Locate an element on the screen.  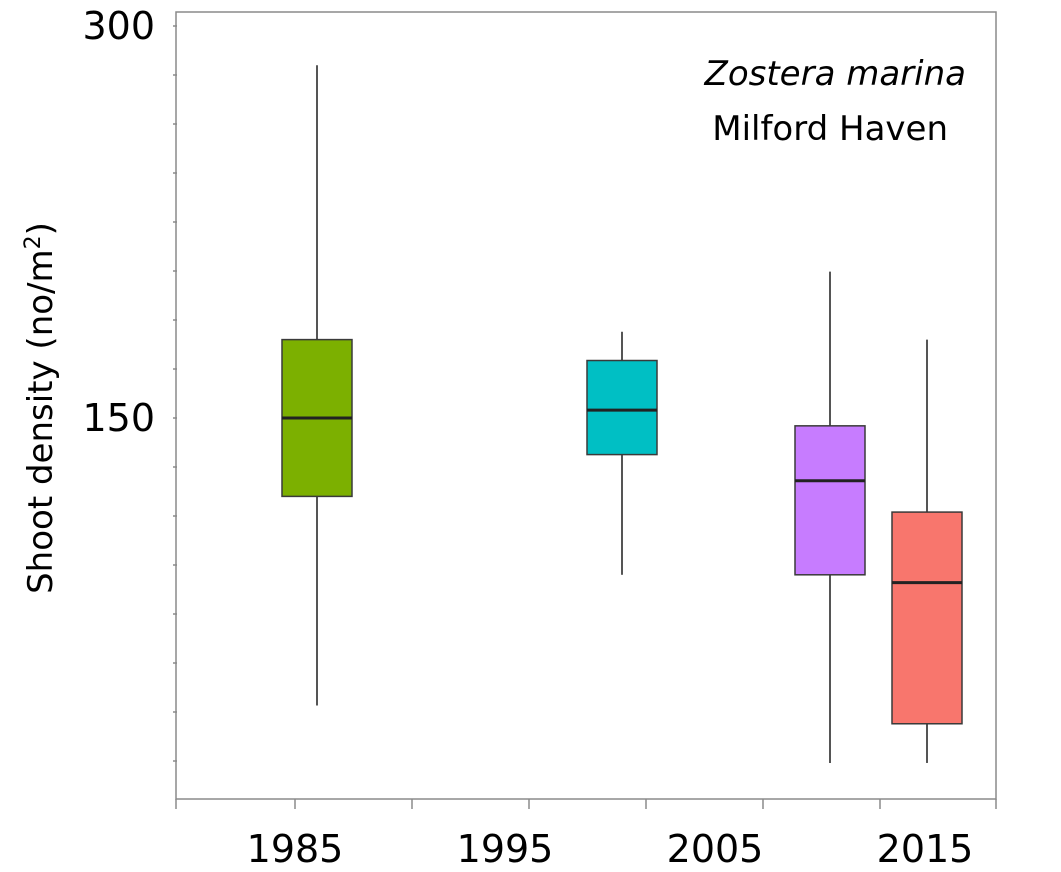
box-1985 is located at coordinates (317, 385).